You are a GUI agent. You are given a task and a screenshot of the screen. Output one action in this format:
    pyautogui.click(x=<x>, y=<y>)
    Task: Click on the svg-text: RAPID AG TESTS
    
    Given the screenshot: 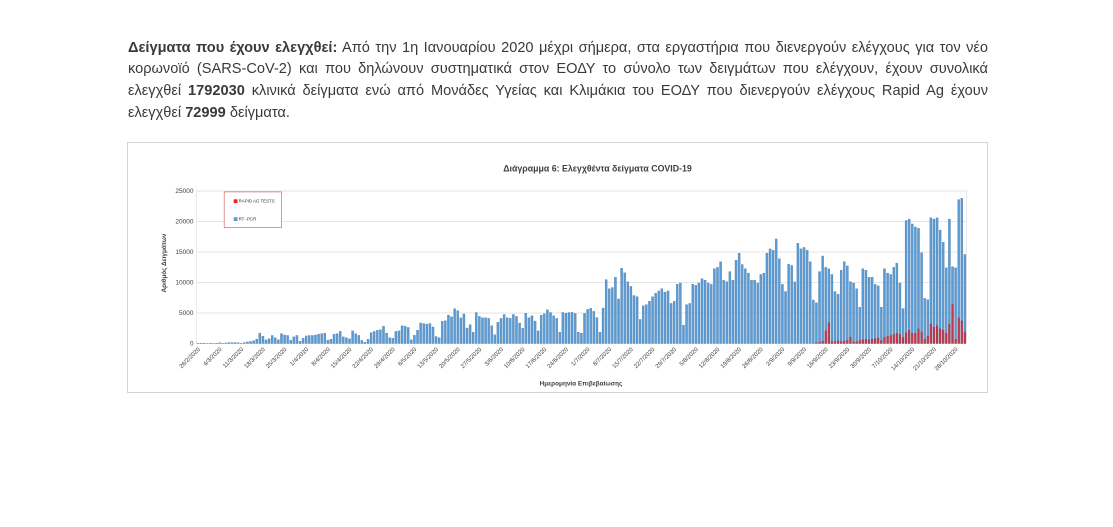 What is the action you would take?
    pyautogui.click(x=257, y=201)
    